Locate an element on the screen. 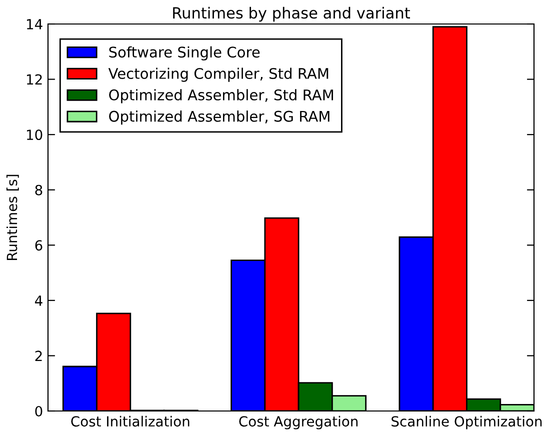  y-tick-label: 2 is located at coordinates (38, 355).